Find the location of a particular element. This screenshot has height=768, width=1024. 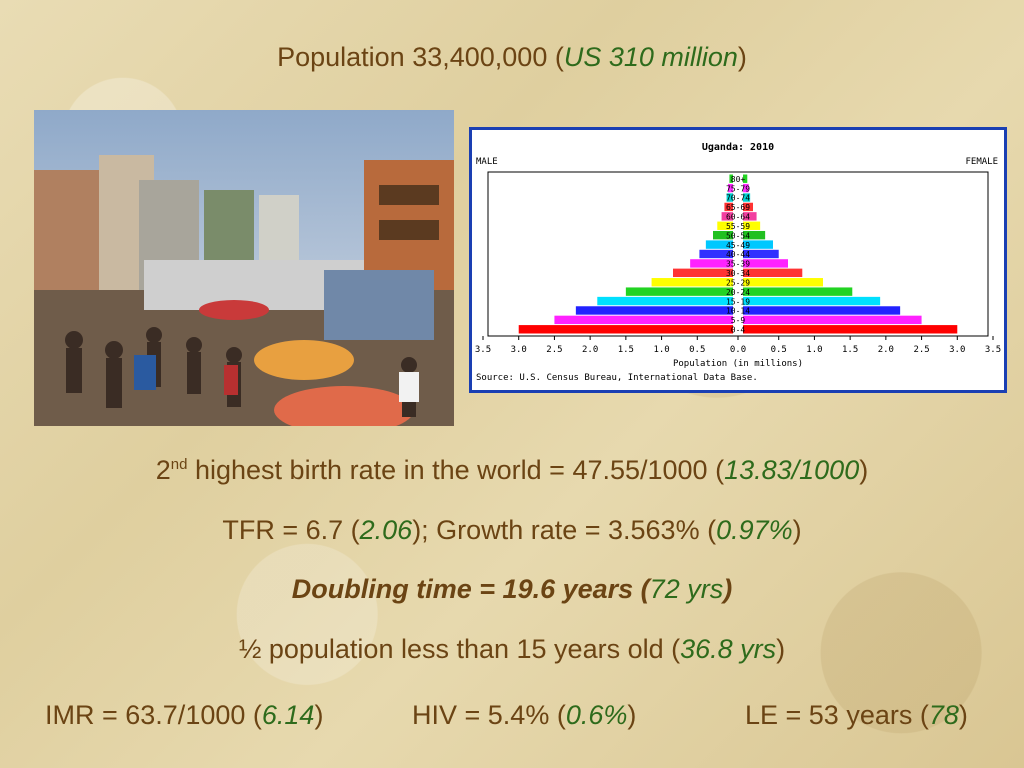

age-group-label: 40-44 is located at coordinates (738, 254).